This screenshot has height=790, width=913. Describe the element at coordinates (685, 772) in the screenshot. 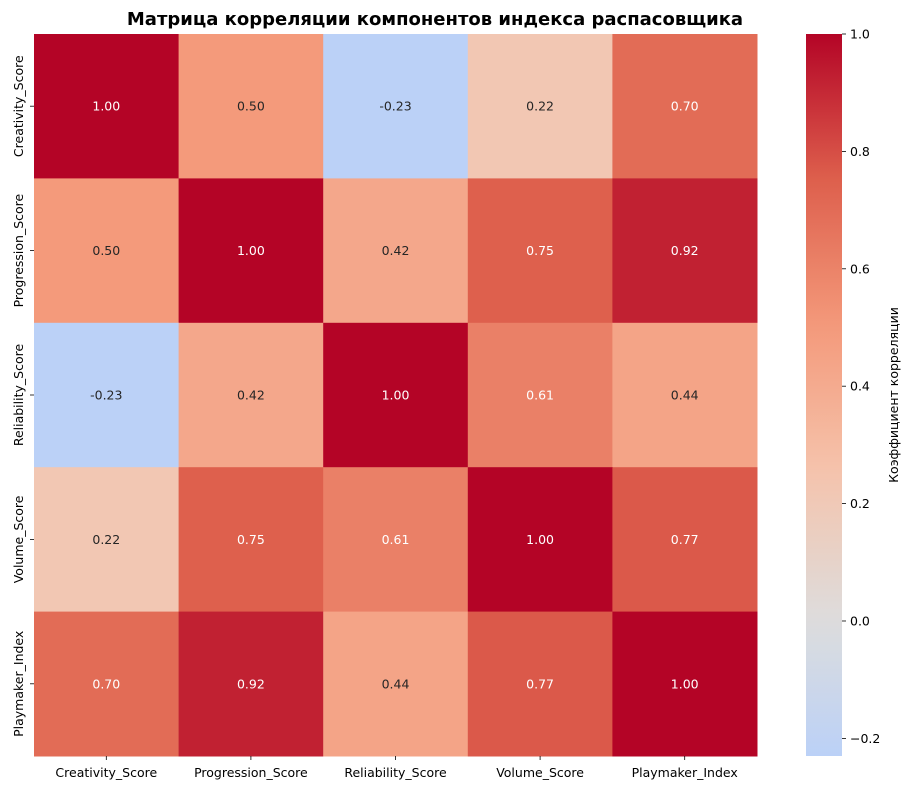

I see `x-tick-label: Playmaker_Index` at that location.